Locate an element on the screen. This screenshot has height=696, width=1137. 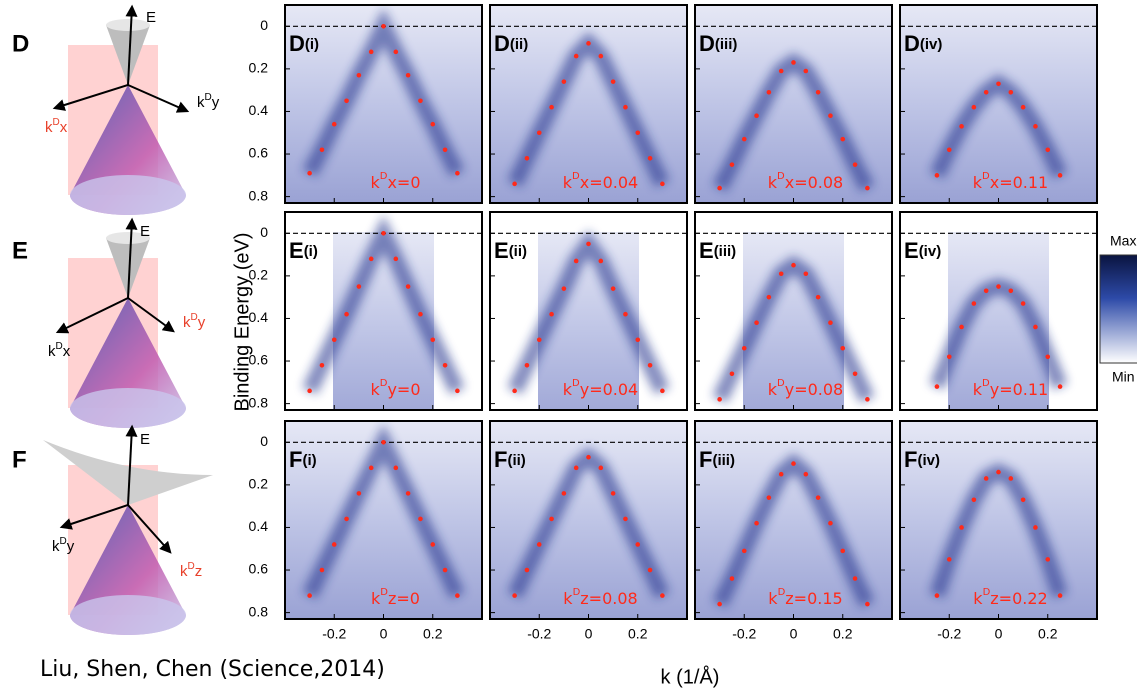
panel-index: (iv) is located at coordinates (931, 44).